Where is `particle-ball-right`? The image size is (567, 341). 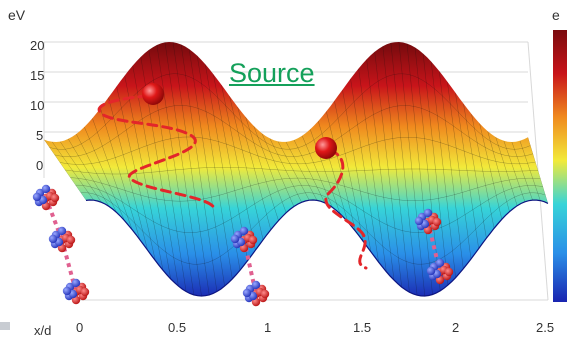
particle-ball-right is located at coordinates (326, 148).